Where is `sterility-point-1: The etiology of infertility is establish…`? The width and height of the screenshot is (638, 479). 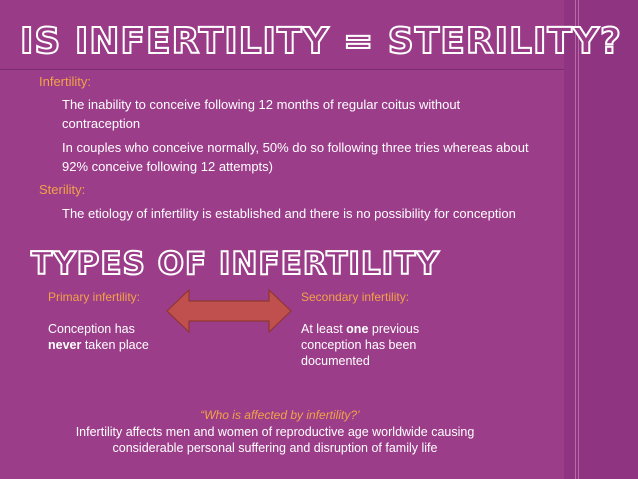
sterility-point-1: The etiology of infertility is establish… is located at coordinates (289, 213).